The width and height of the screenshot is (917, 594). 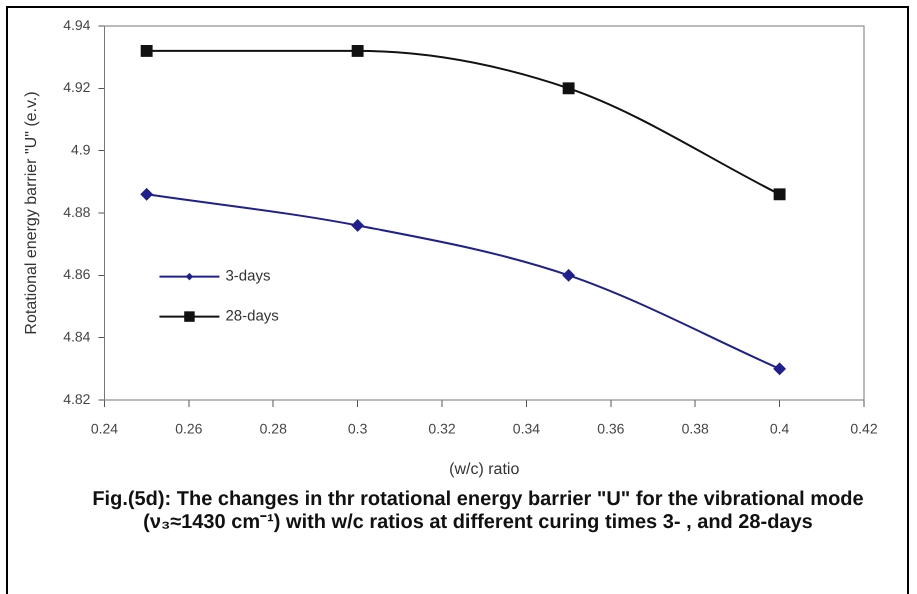 I want to click on x-tick-label: 0.42, so click(x=864, y=428).